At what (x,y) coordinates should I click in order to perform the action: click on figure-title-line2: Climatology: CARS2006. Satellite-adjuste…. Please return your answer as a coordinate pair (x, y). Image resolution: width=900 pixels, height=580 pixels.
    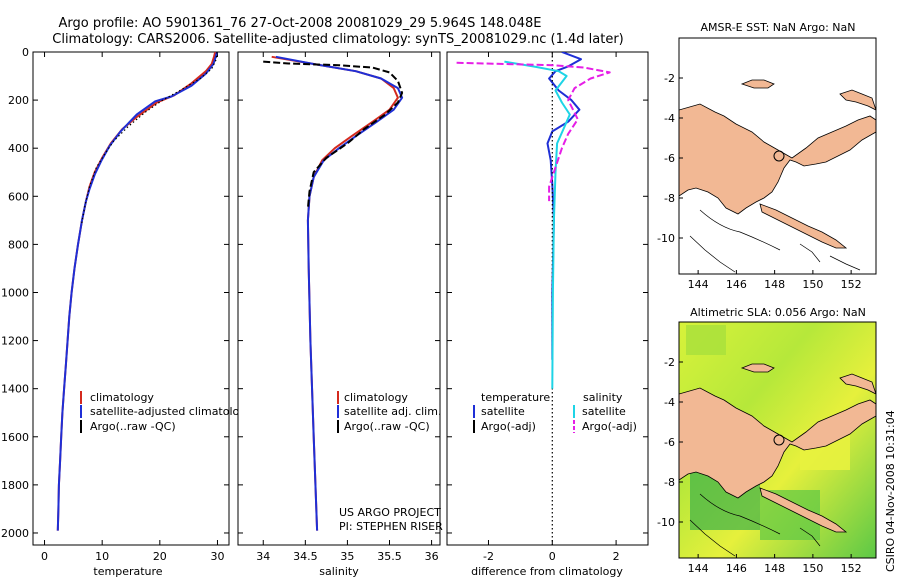
    Looking at the image, I should click on (338, 39).